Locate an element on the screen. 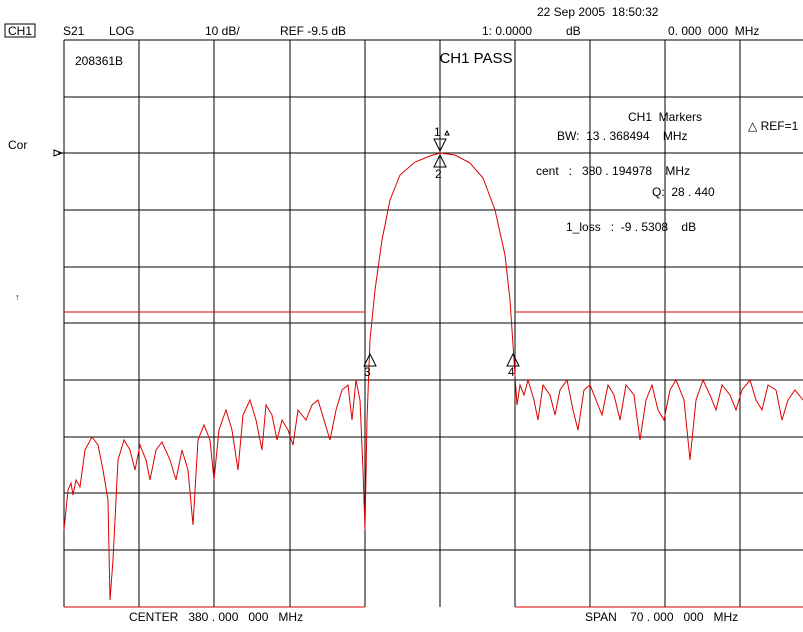  span: SPAN 70 . 000 000 MHz is located at coordinates (661, 617).